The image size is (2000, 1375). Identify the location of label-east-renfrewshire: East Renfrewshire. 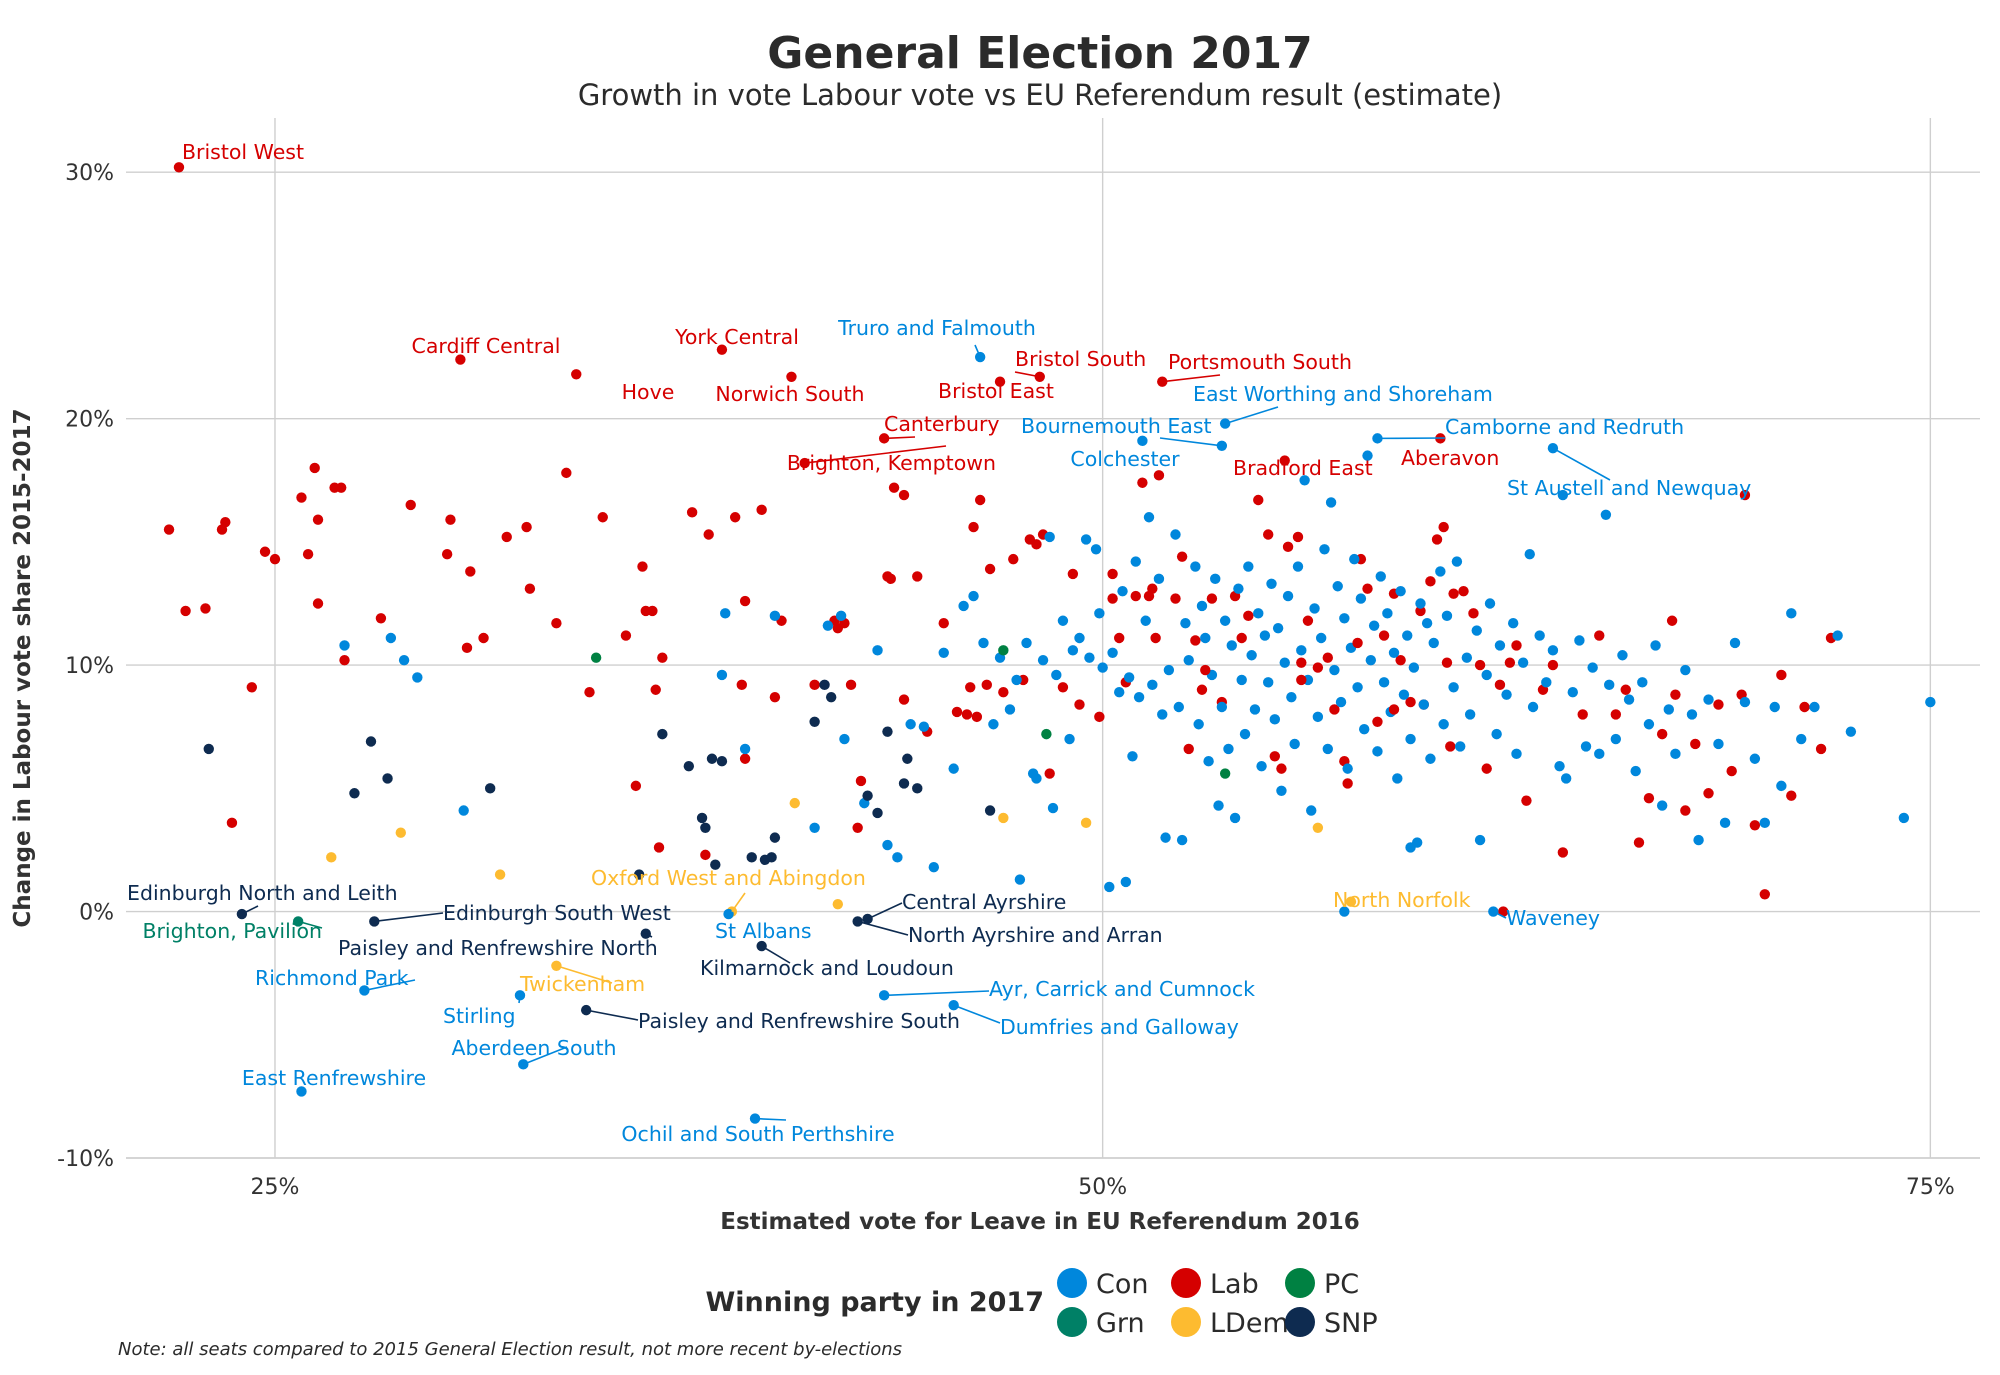
(334, 1078).